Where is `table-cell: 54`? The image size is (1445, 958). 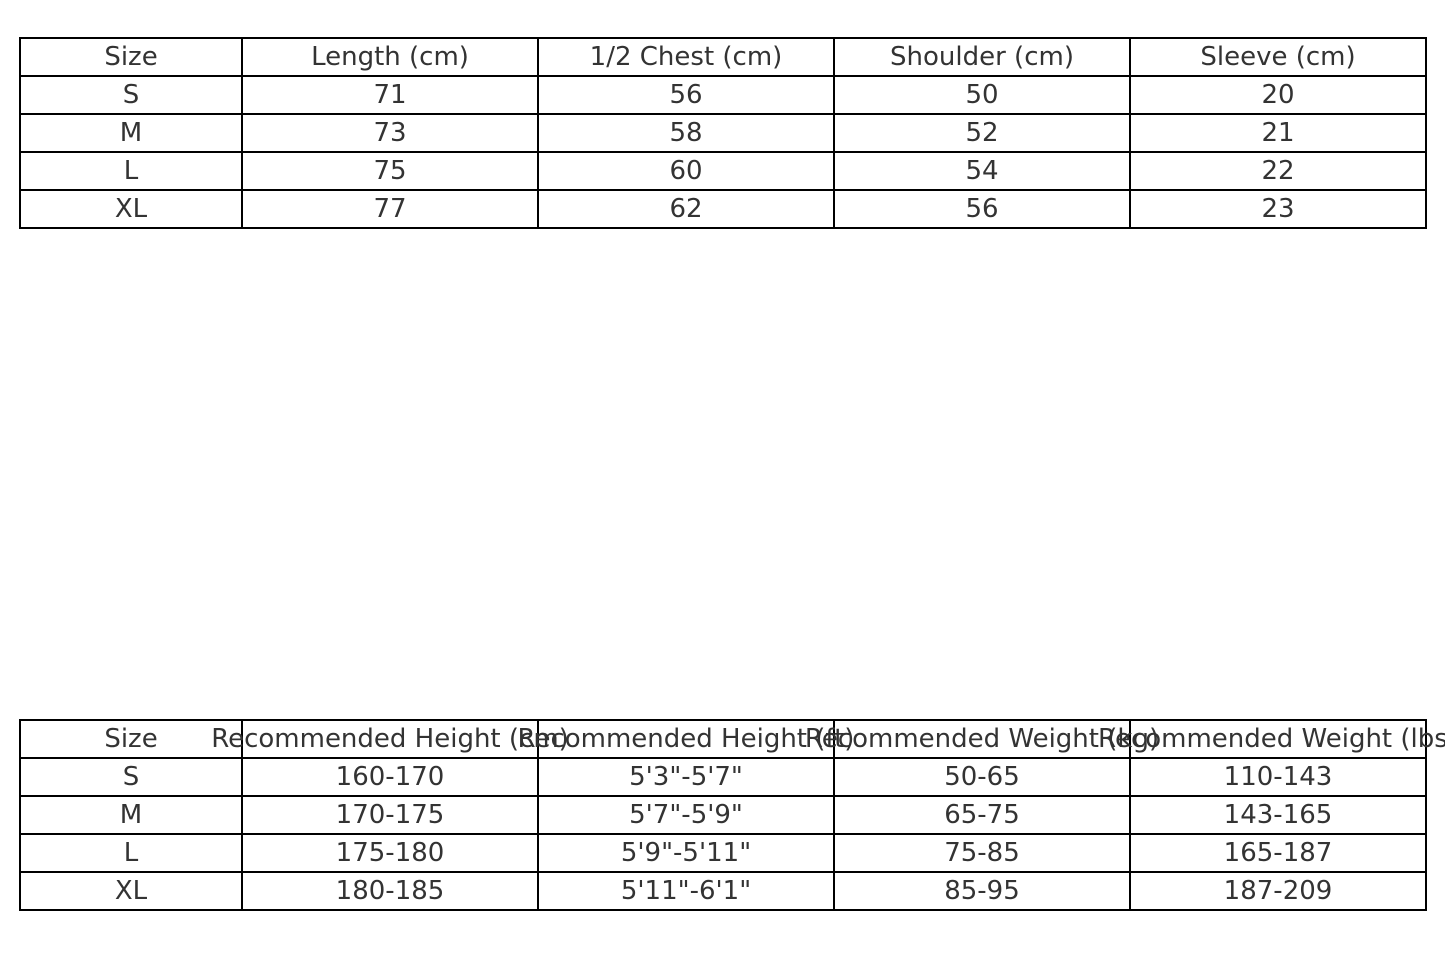
table-cell: 54 is located at coordinates (982, 171).